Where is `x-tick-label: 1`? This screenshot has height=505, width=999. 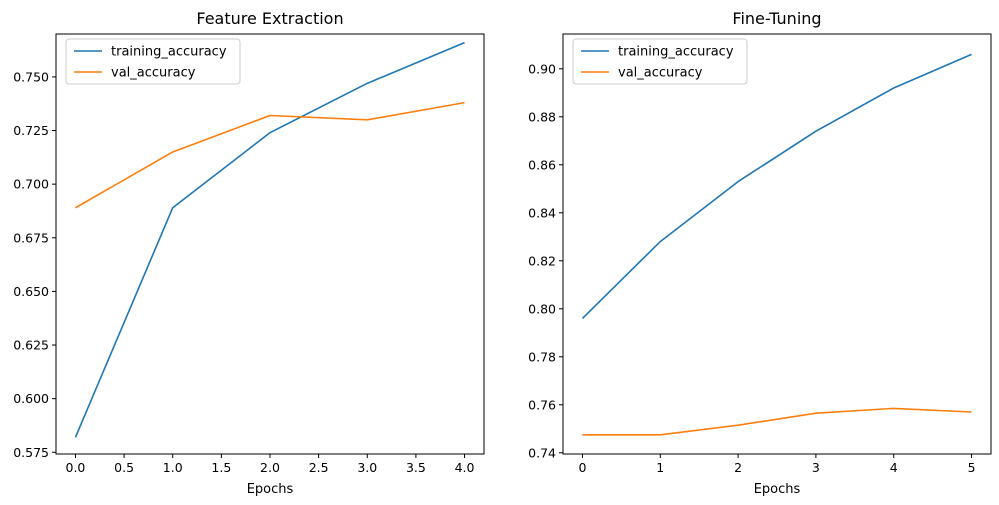 x-tick-label: 1 is located at coordinates (660, 467).